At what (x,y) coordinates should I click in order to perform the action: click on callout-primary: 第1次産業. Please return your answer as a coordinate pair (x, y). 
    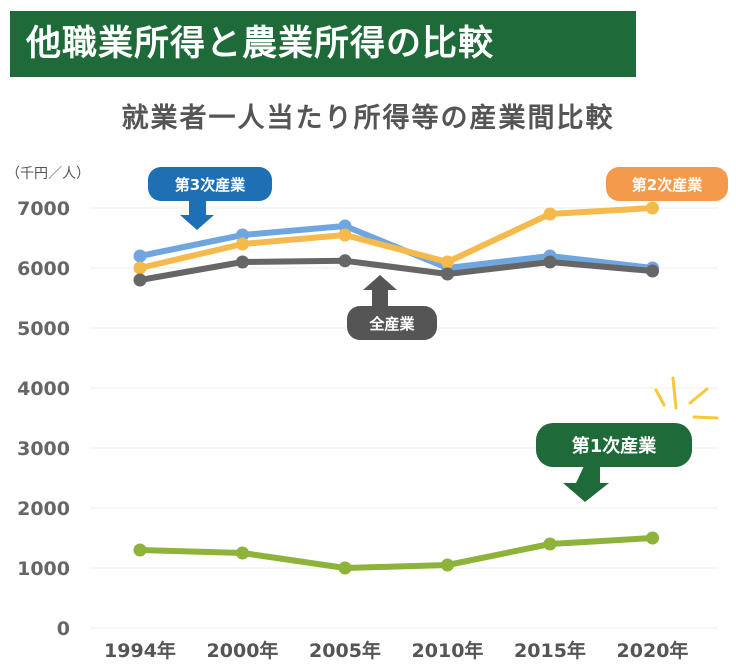
    Looking at the image, I should click on (614, 462).